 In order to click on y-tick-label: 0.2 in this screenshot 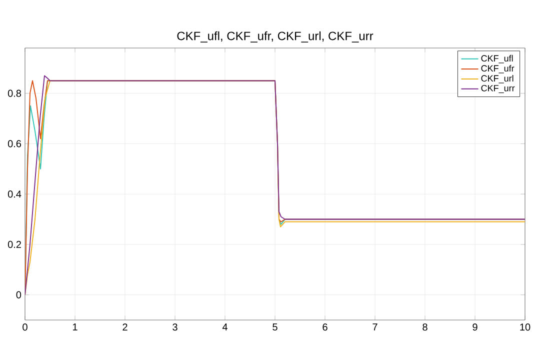, I will do `click(14, 244)`.